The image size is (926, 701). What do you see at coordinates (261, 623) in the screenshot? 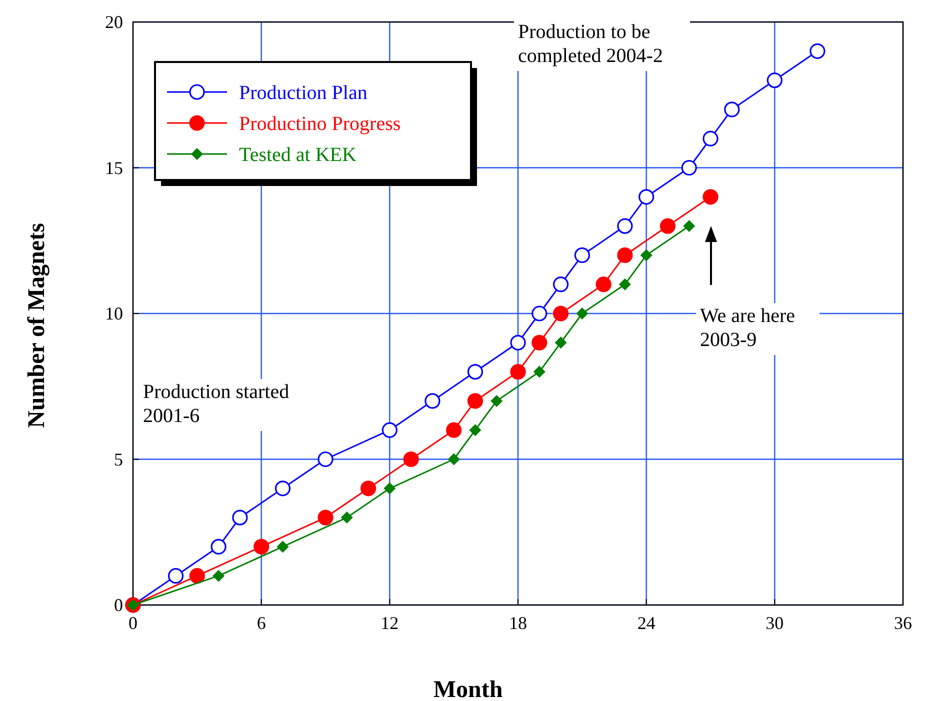
I see `x-tick-label: 6` at bounding box center [261, 623].